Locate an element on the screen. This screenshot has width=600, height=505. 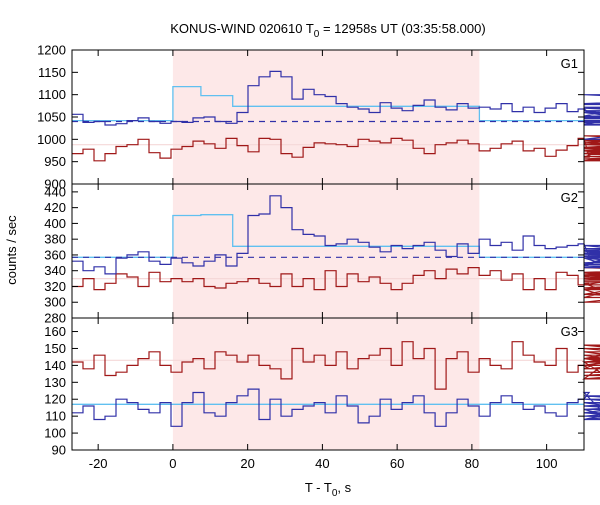
g3-ytick-label: 110 is located at coordinates (55, 416).